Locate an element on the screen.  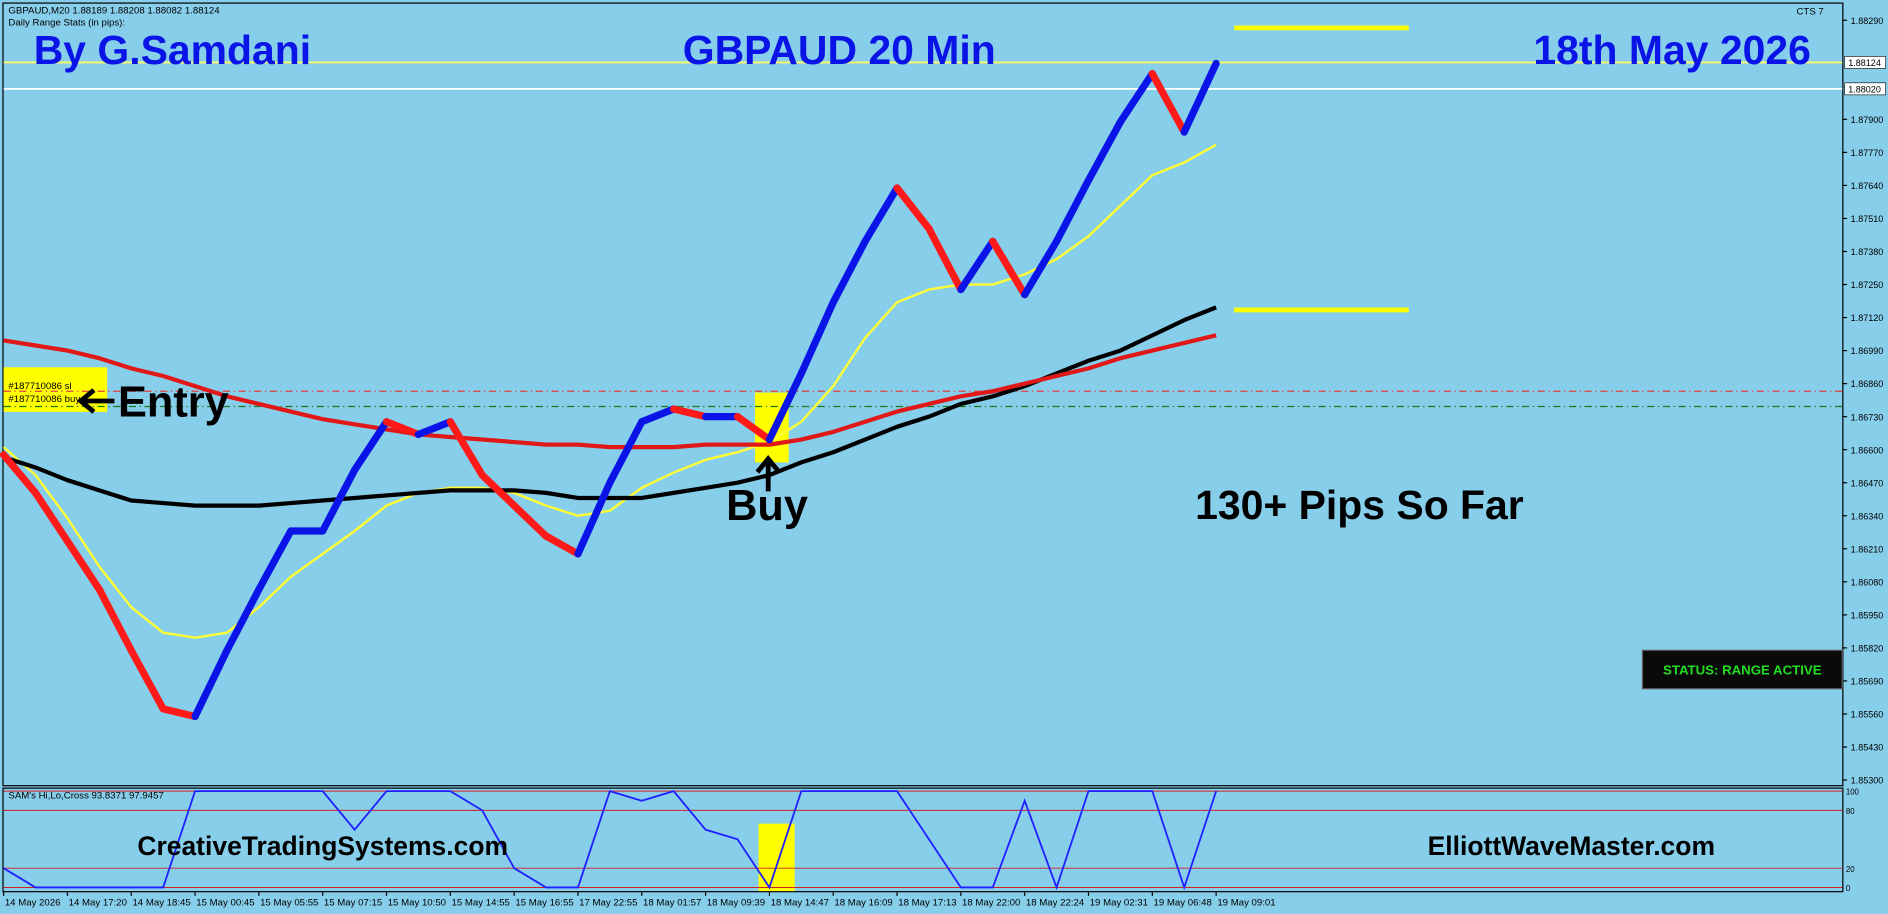
x-tick-label: 18 May 16:09 is located at coordinates (863, 903).